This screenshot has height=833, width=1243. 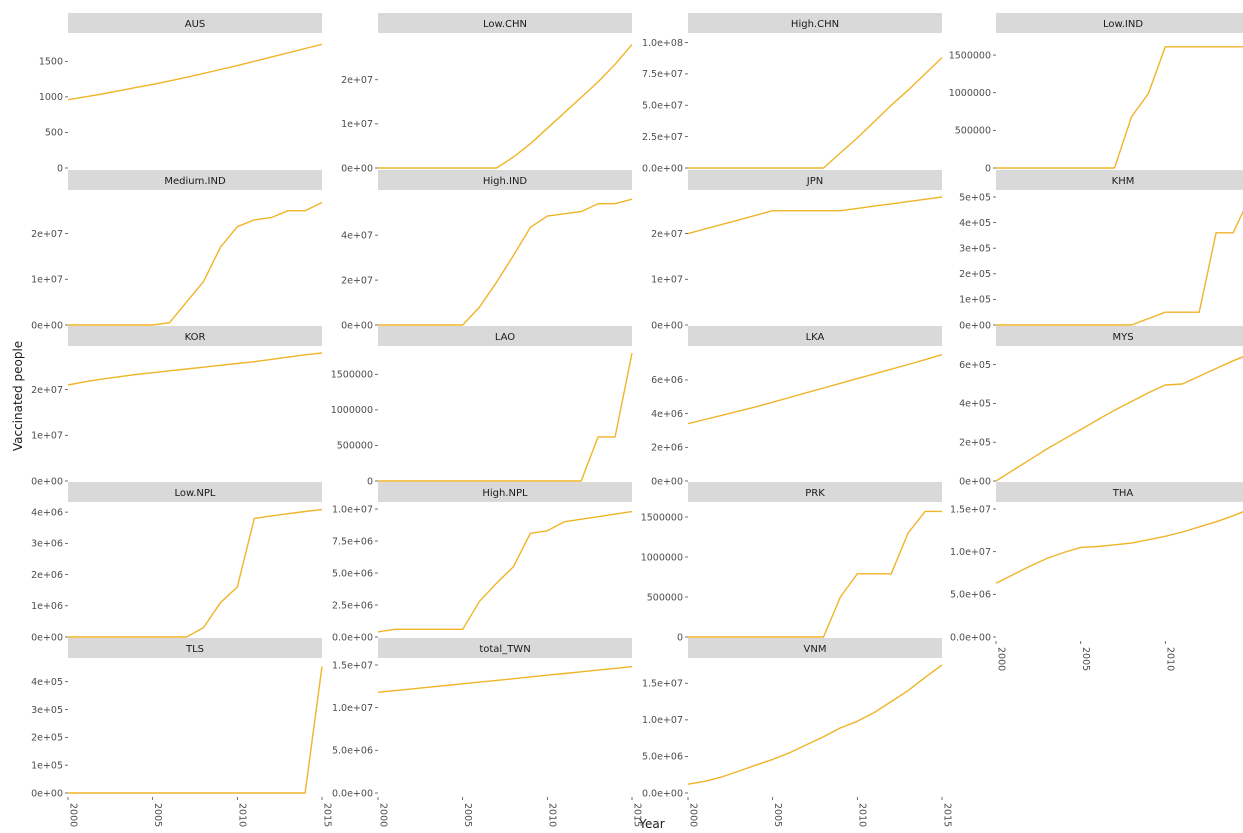 What do you see at coordinates (195, 730) in the screenshot?
I see `series-line-tls` at bounding box center [195, 730].